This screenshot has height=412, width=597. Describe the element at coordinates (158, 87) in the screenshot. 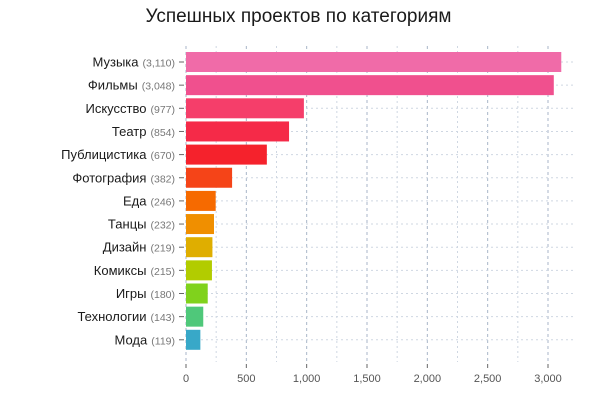

I see `category-count: (3,048)` at that location.